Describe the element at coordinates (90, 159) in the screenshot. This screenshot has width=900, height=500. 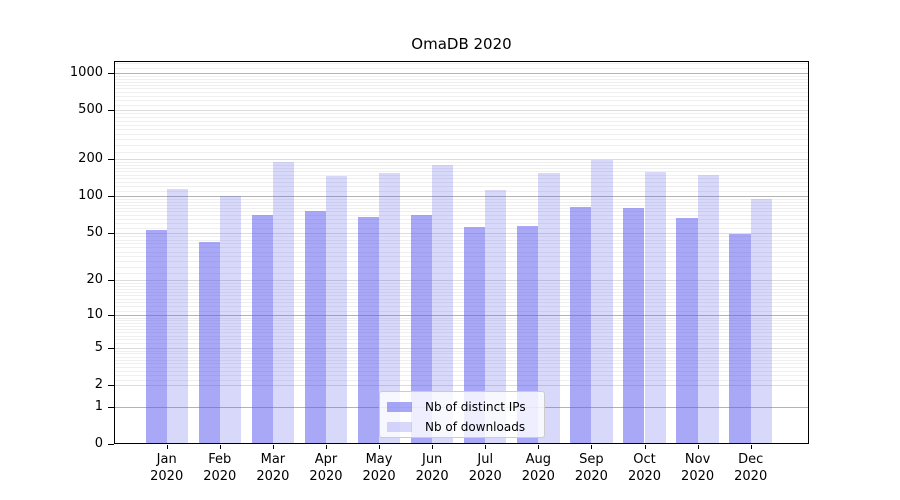
I see `y-tick-label: 200` at that location.